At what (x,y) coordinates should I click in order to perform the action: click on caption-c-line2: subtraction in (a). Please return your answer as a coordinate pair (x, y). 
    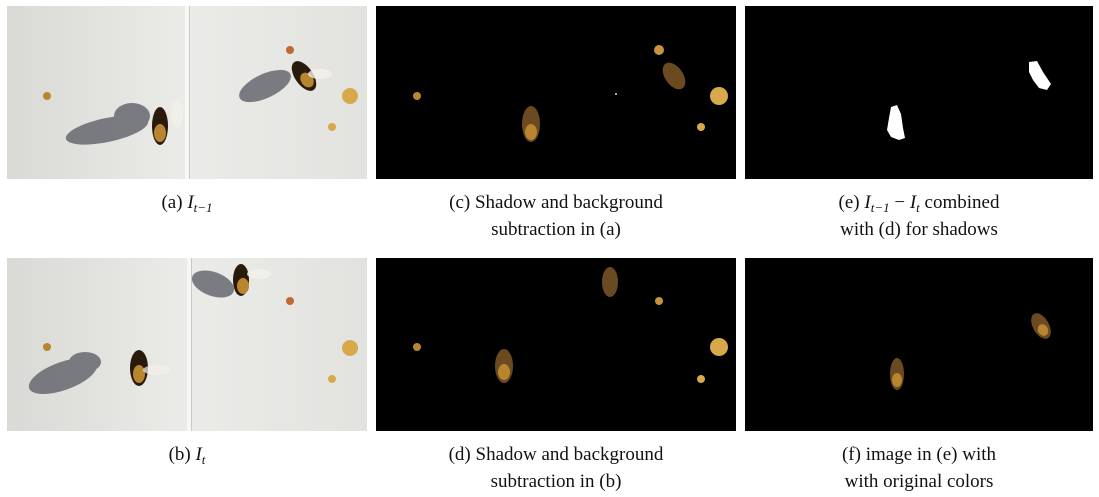
    Looking at the image, I should click on (556, 229).